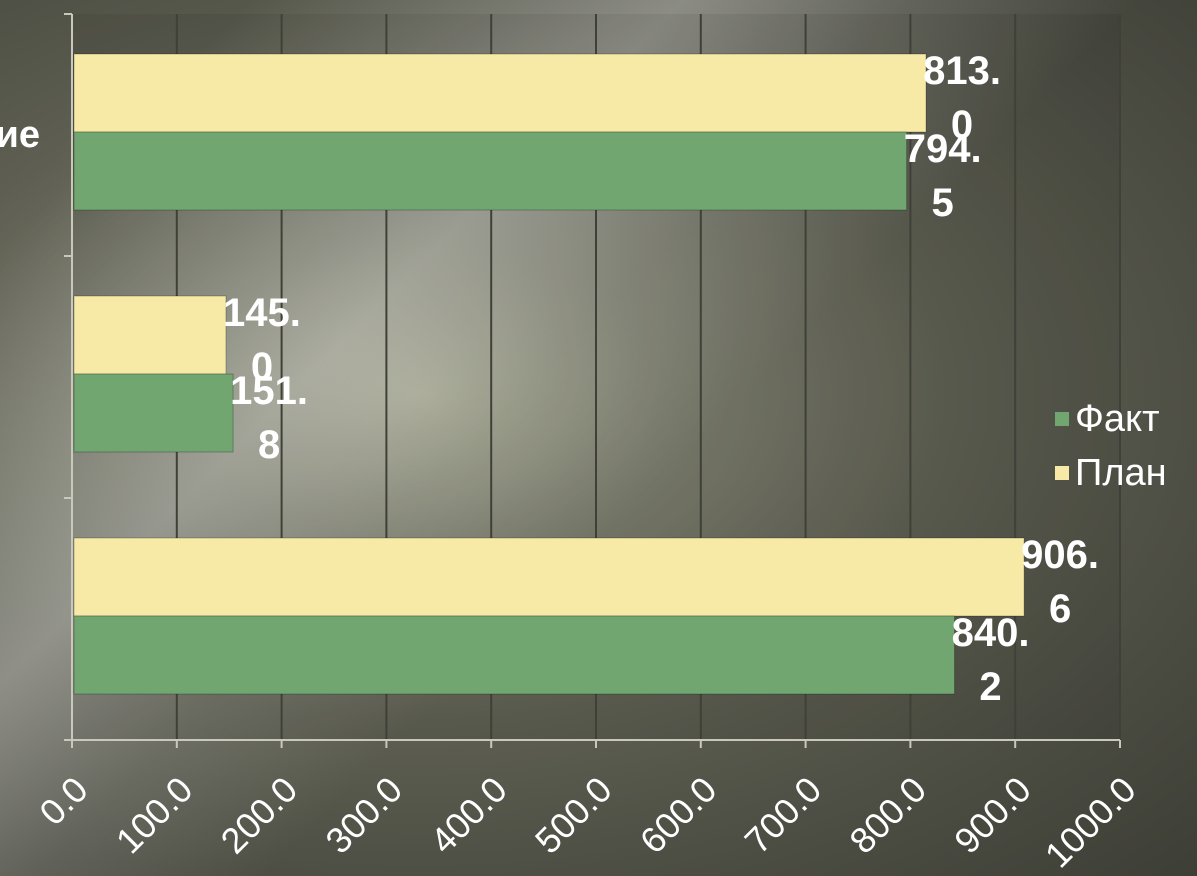  Describe the element at coordinates (1117, 418) in the screenshot. I see `legend-label-fact: Факт` at that location.